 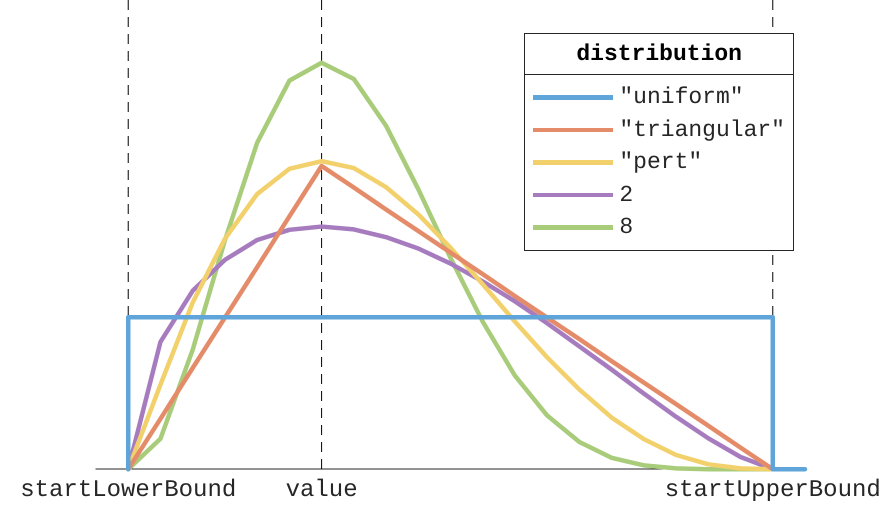 What do you see at coordinates (128, 490) in the screenshot?
I see `x-tick-label: startLowerBound` at bounding box center [128, 490].